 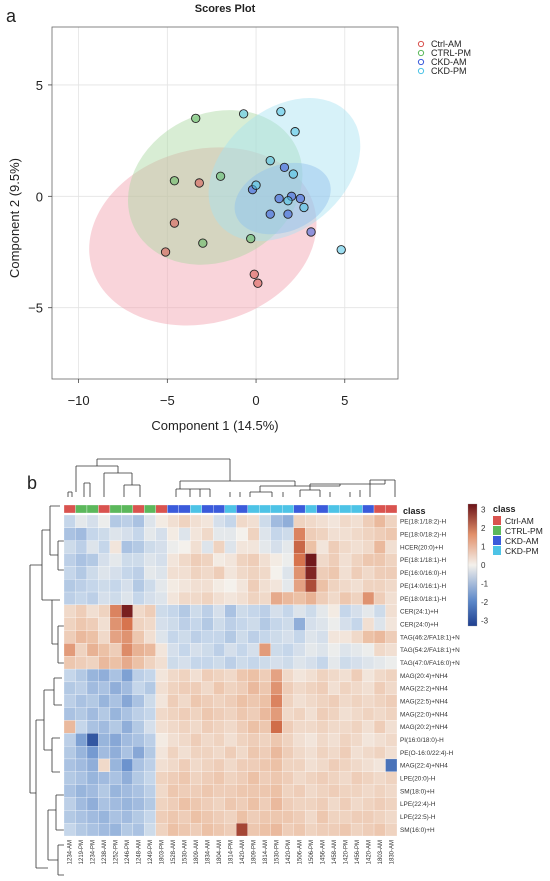 I want to click on column-label: 1803-PM, so click(x=163, y=852).